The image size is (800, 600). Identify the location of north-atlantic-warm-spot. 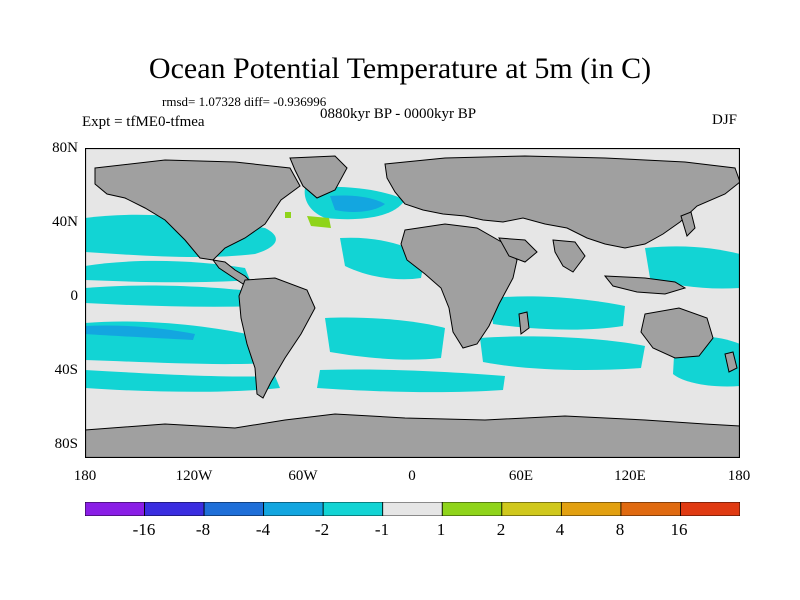
(319, 222).